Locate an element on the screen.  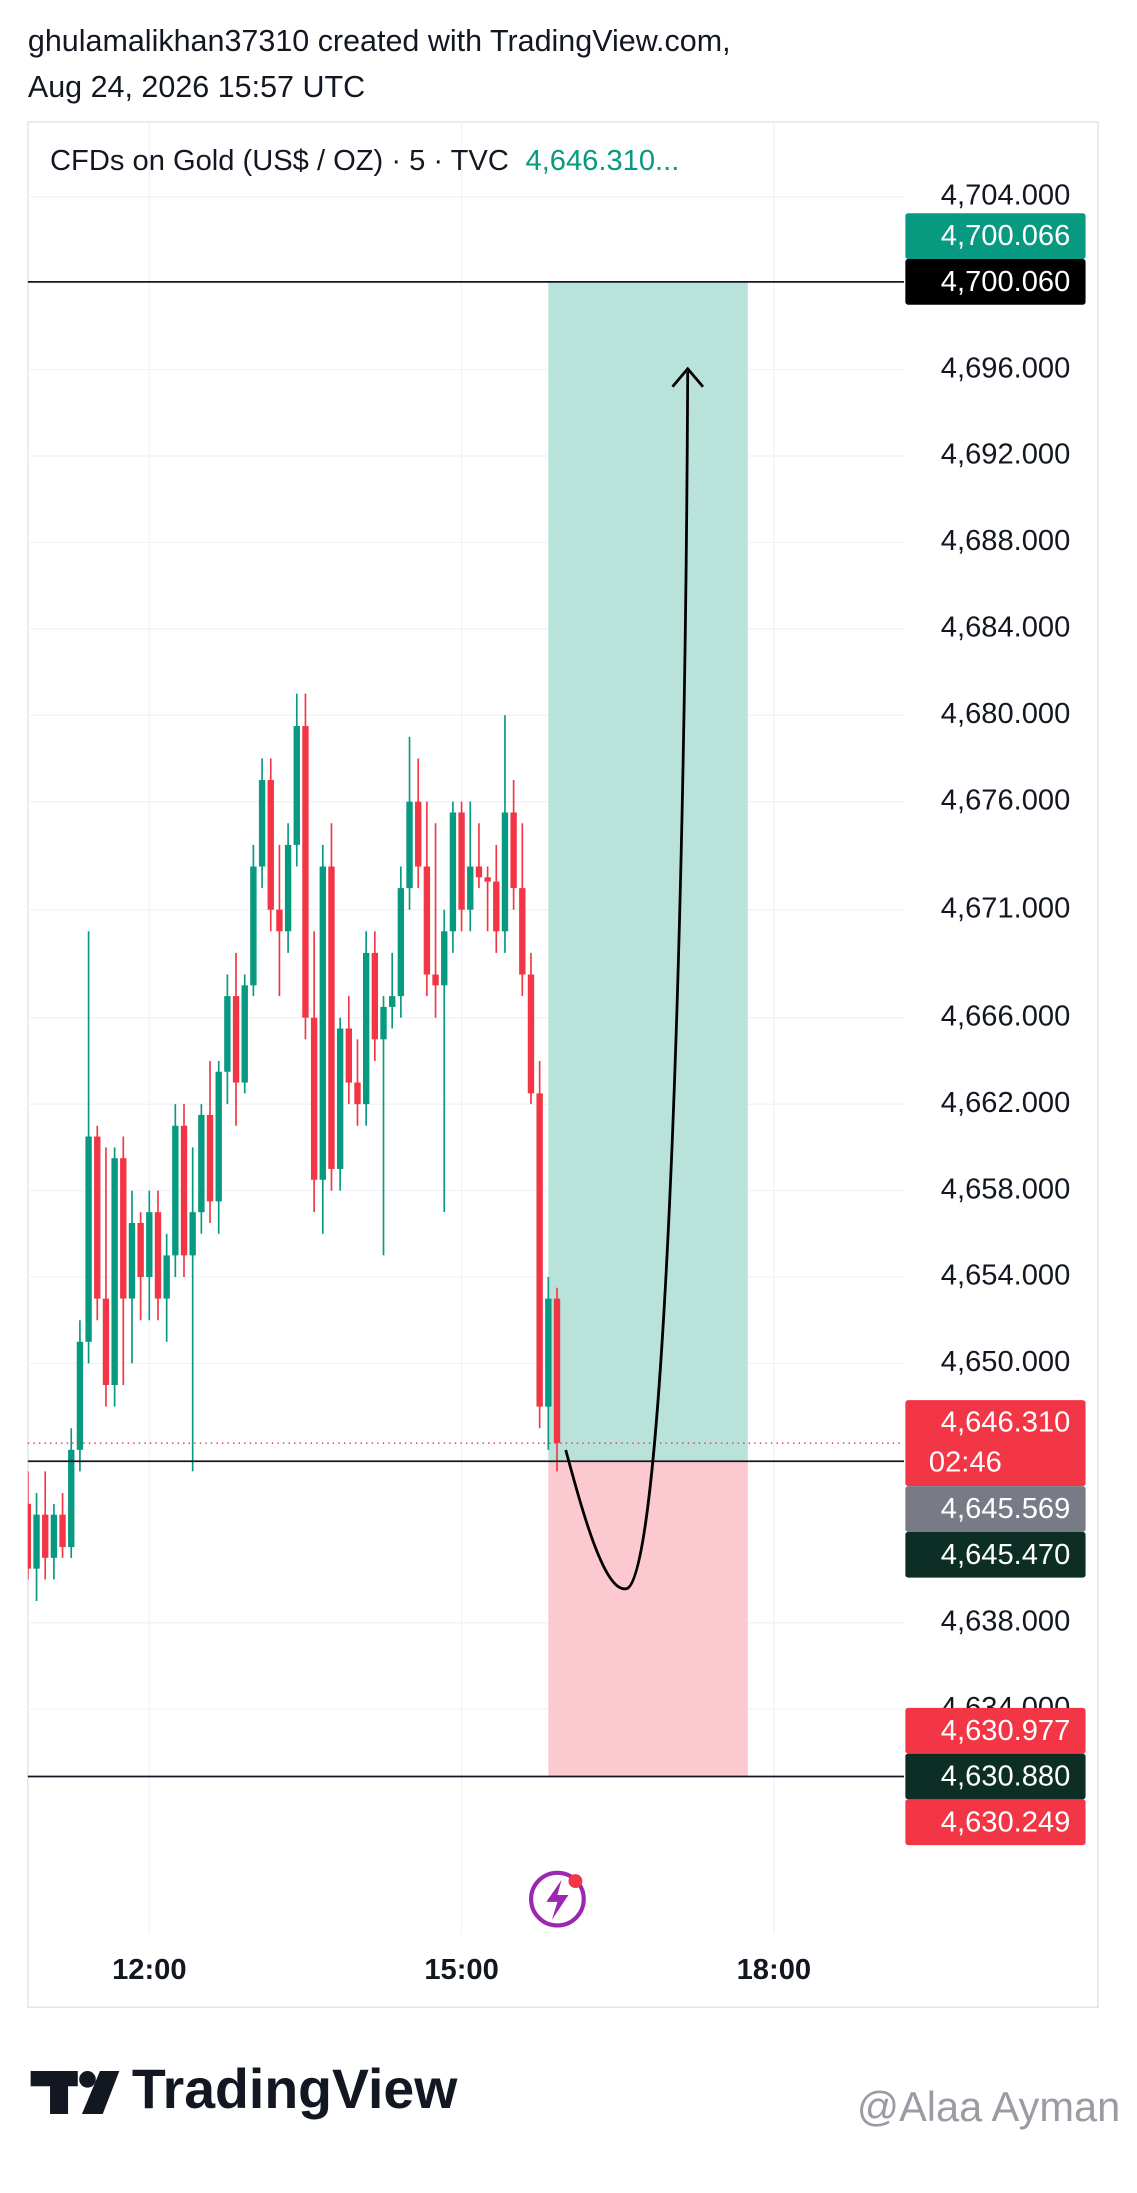
price-label: 4,646.310 02:46 is located at coordinates (995, 1443).